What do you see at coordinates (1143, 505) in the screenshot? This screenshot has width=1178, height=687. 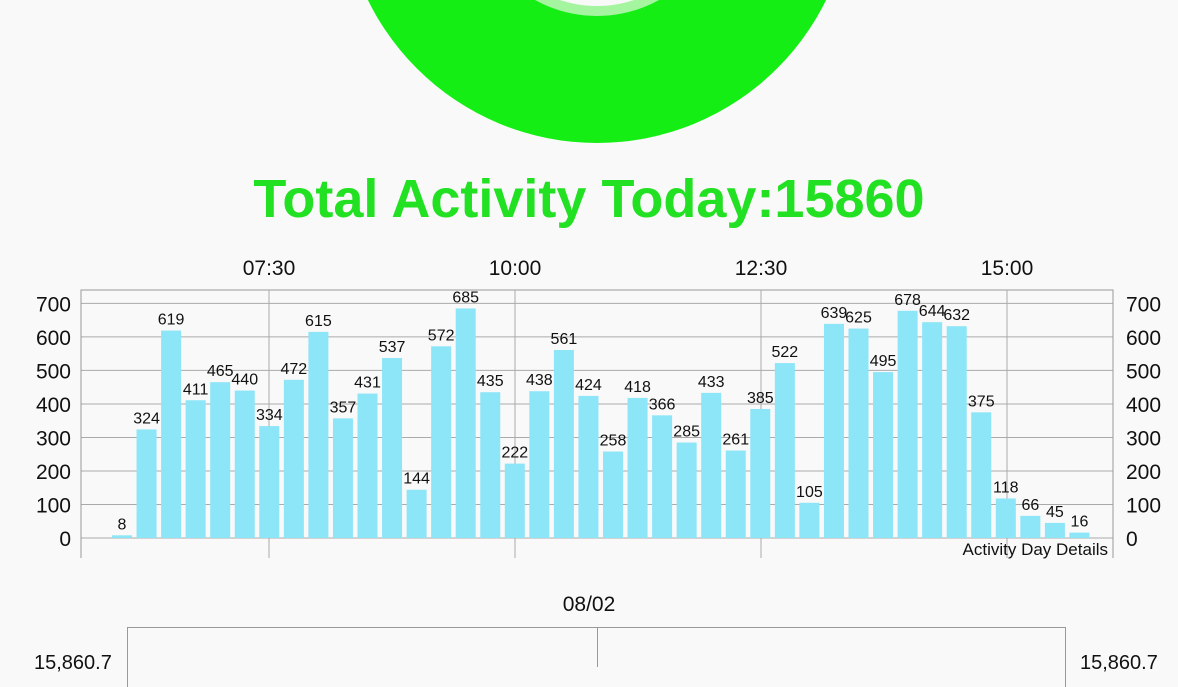 I see `y-tick-label-right: 100` at bounding box center [1143, 505].